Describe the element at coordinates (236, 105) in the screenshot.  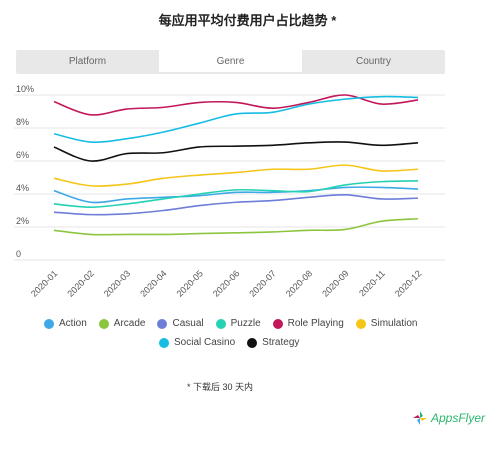
I see `series-line-role-playing` at that location.